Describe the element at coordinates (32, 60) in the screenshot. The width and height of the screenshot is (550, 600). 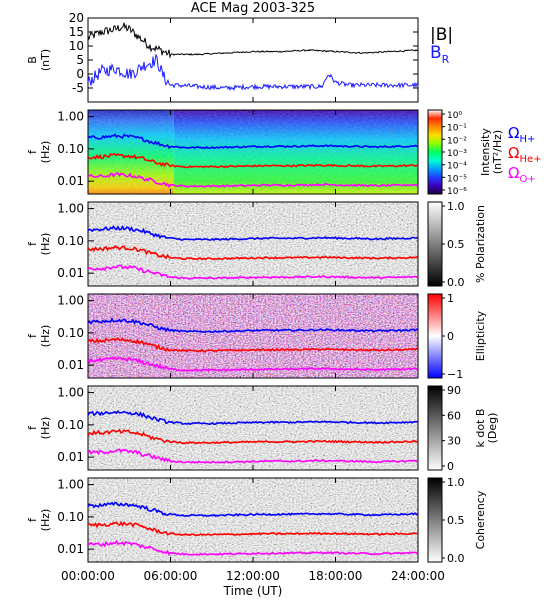
I see `y-axis-label: B` at that location.